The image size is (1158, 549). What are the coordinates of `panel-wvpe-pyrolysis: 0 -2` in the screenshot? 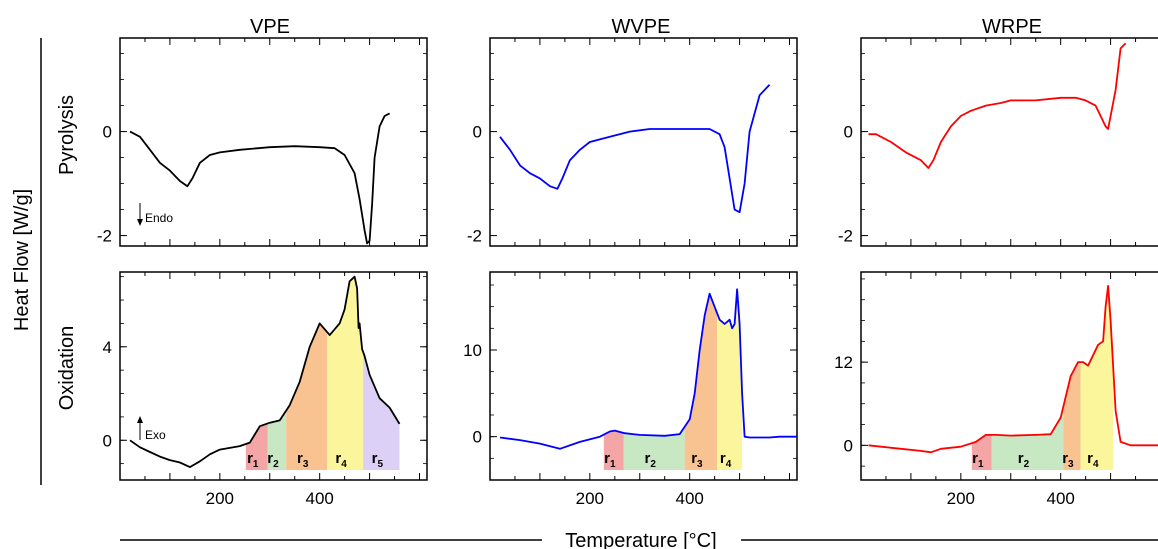 It's located at (632, 142).